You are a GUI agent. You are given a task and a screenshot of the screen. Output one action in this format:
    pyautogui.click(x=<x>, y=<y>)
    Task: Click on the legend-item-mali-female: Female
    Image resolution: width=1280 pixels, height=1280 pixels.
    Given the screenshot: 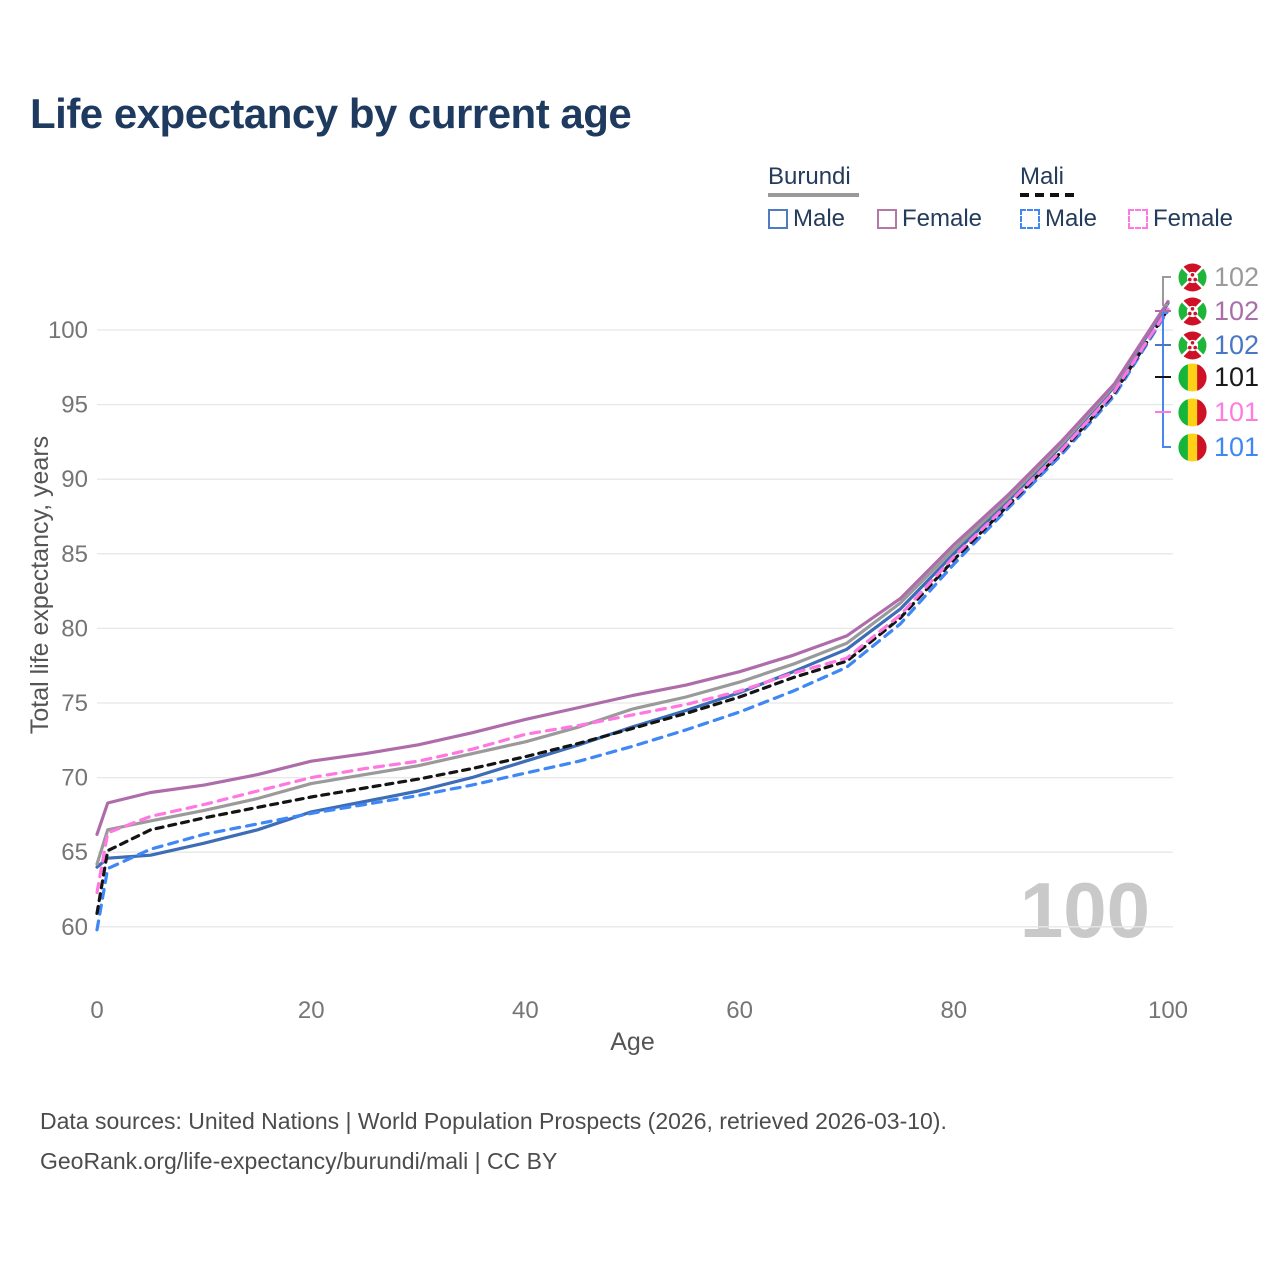 What is the action you would take?
    pyautogui.click(x=1180, y=219)
    